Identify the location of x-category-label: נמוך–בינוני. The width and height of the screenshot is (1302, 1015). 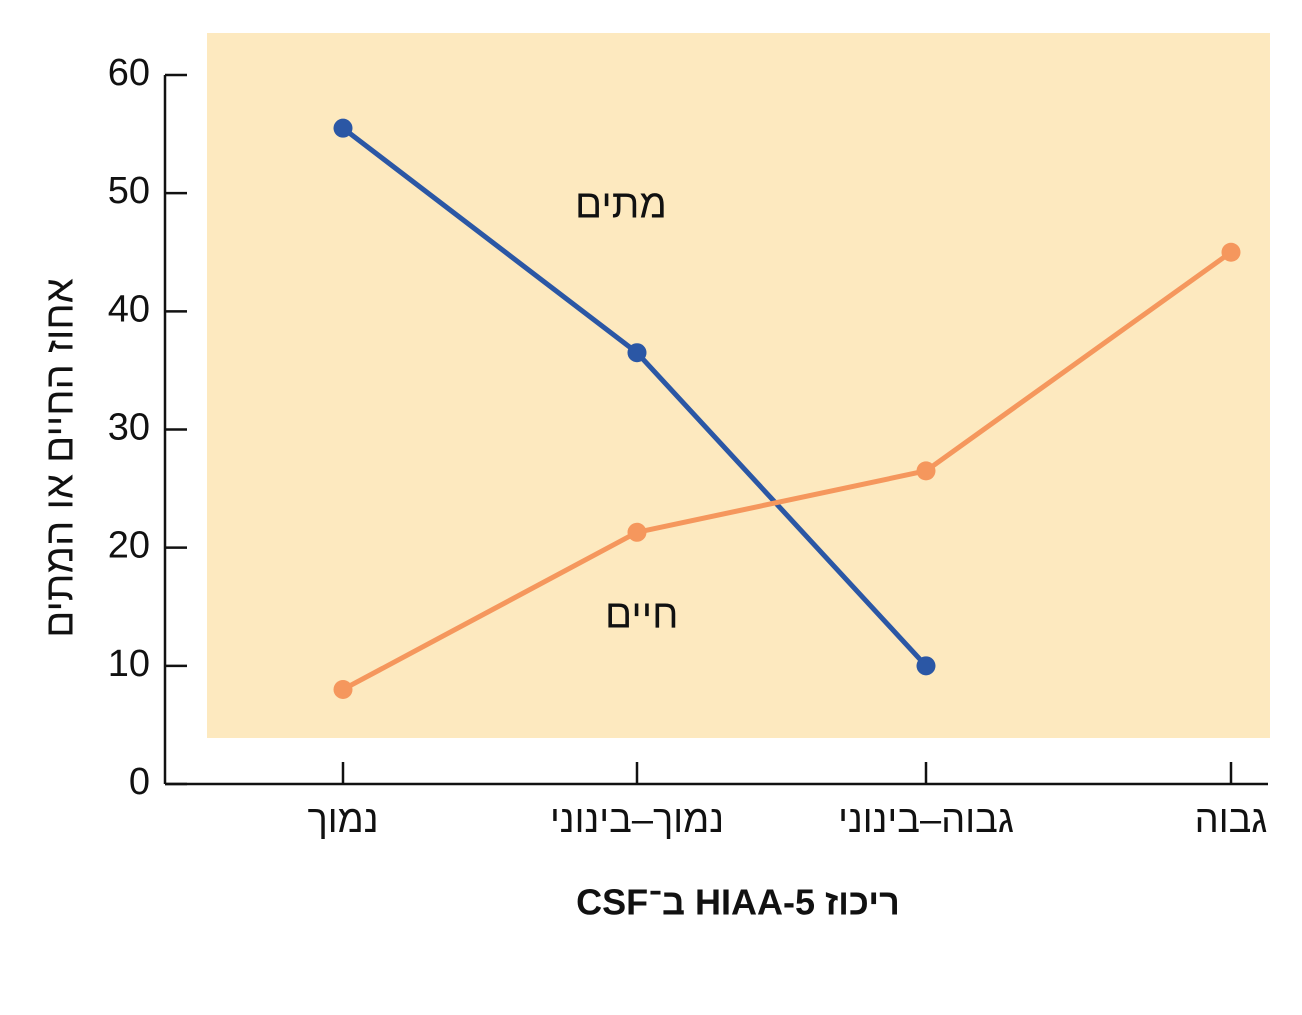
(637, 820).